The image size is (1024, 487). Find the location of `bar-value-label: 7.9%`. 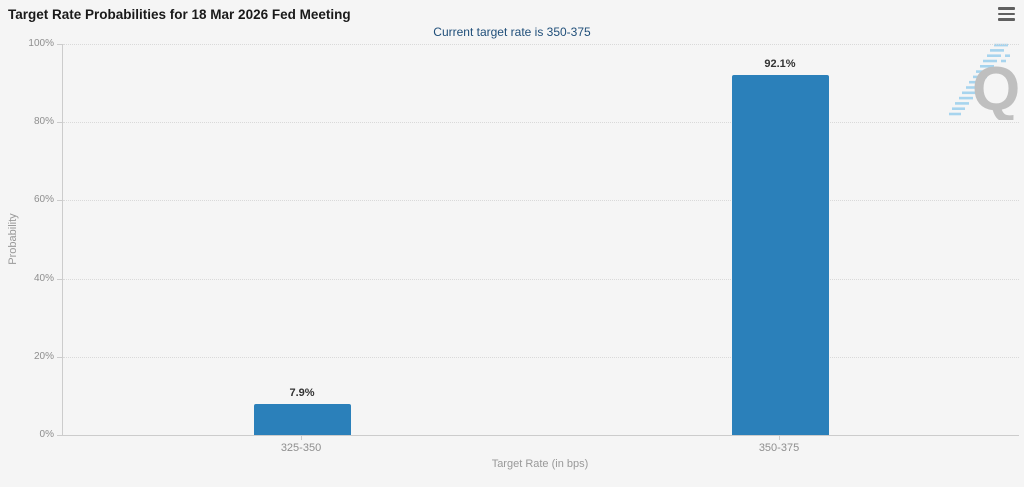

bar-value-label: 7.9% is located at coordinates (302, 393).